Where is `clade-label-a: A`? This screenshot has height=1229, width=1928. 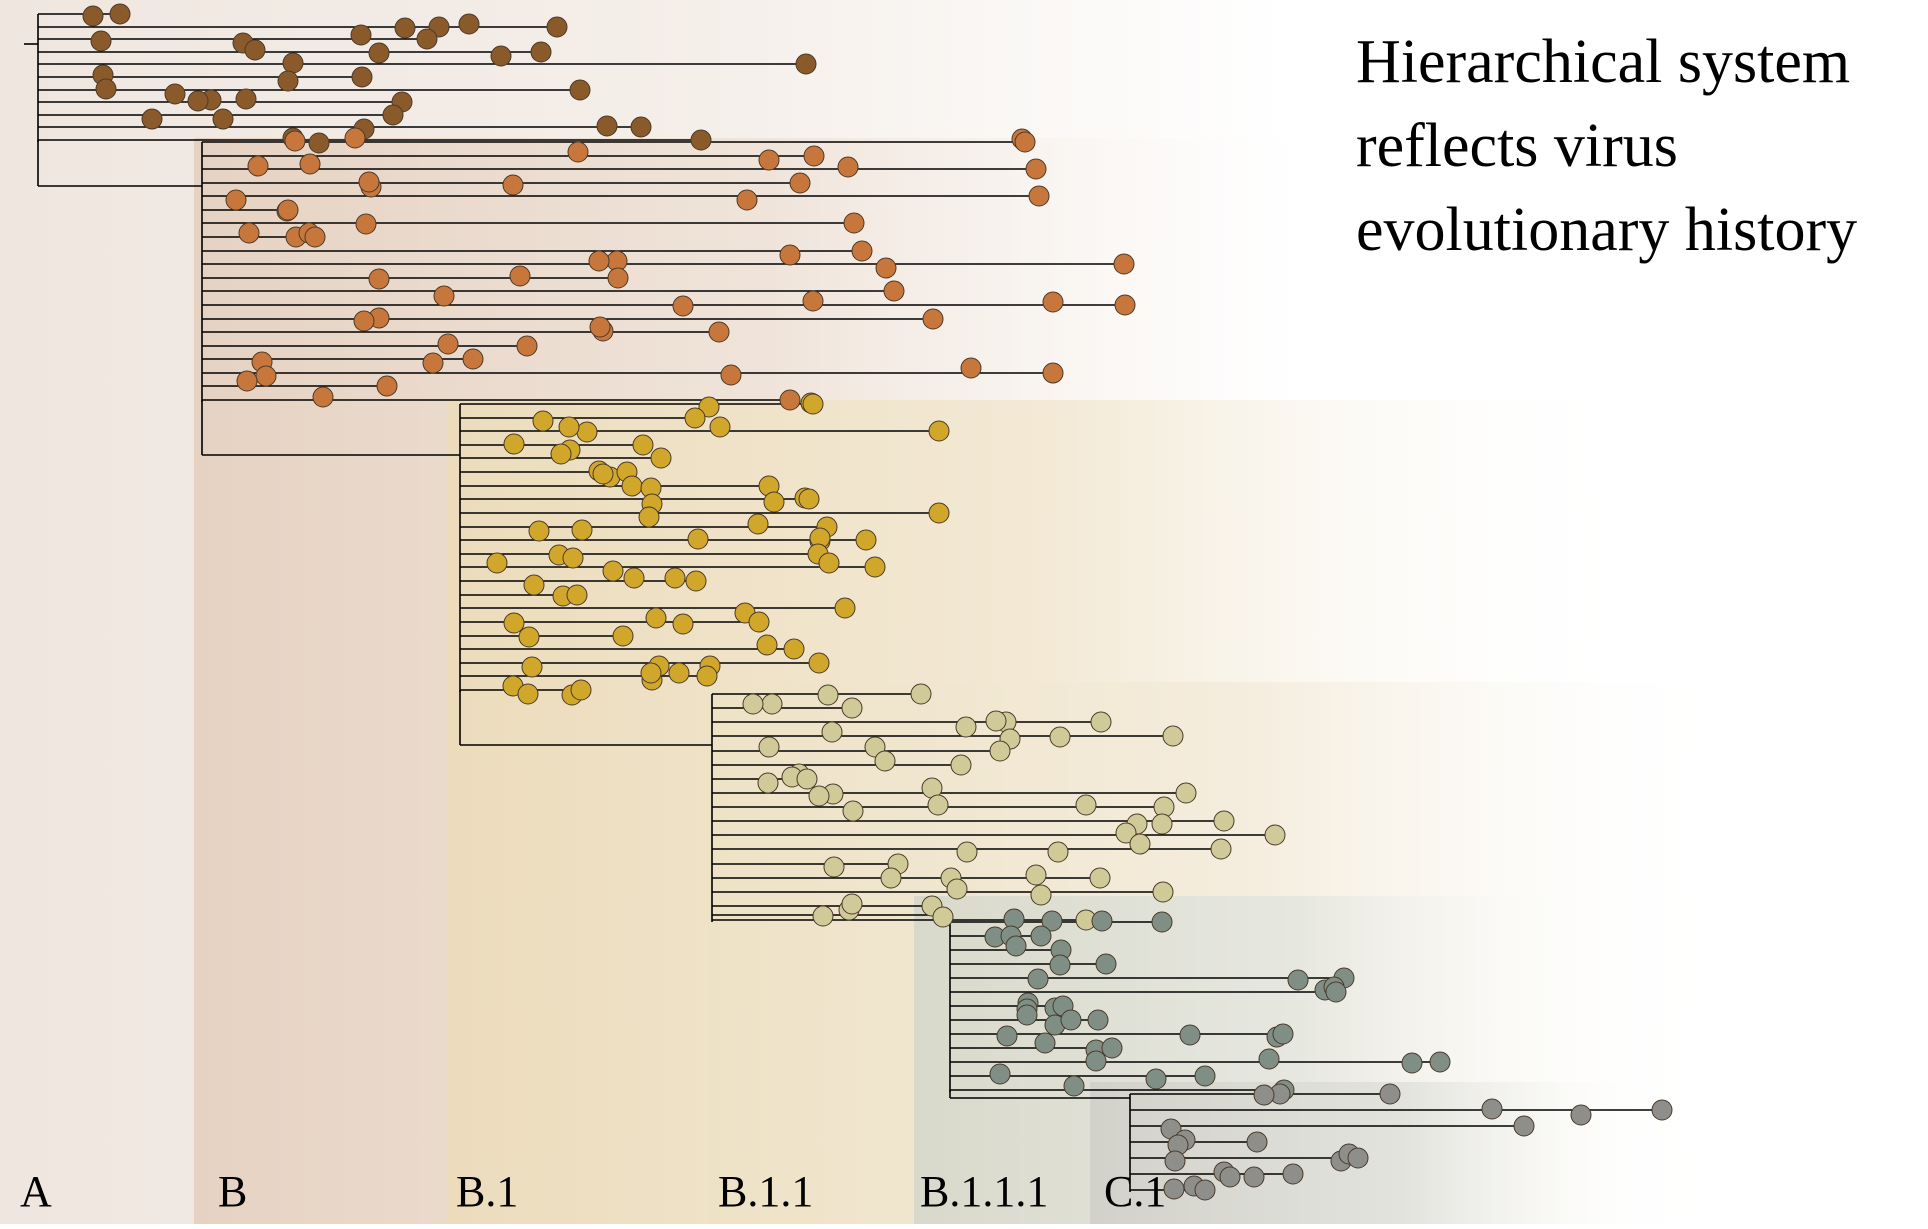
clade-label-a: A is located at coordinates (36, 1191).